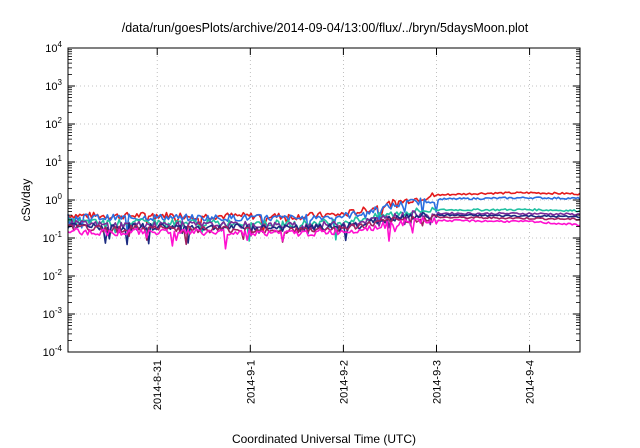 The image size is (640, 448). Describe the element at coordinates (60, 120) in the screenshot. I see `y-tick-exponent: 2` at that location.